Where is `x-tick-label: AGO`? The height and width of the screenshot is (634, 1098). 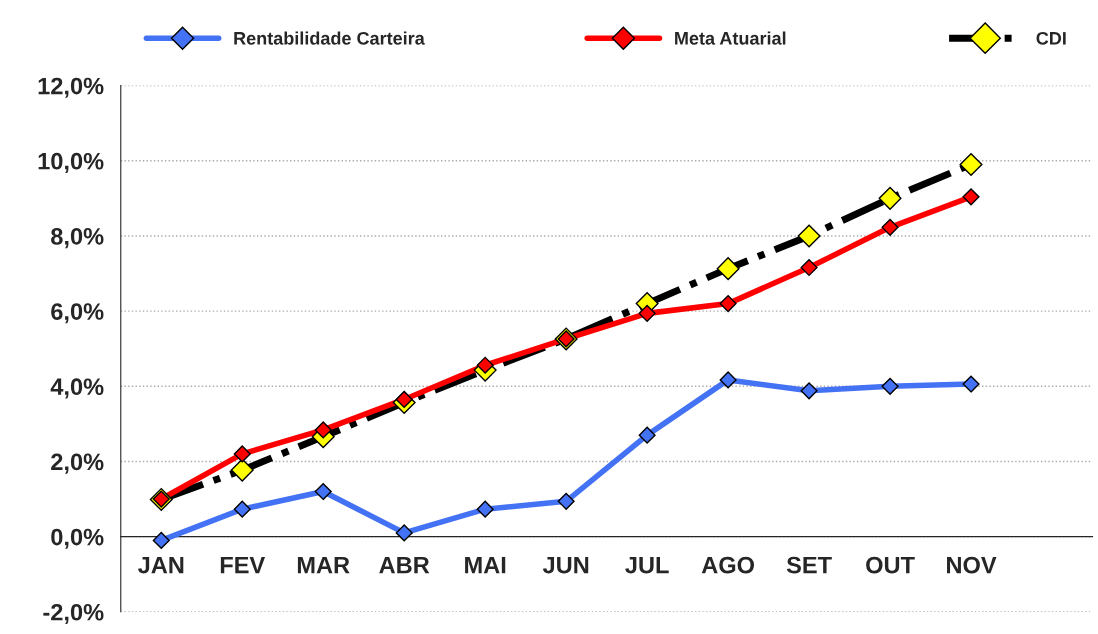 x-tick-label: AGO is located at coordinates (728, 565).